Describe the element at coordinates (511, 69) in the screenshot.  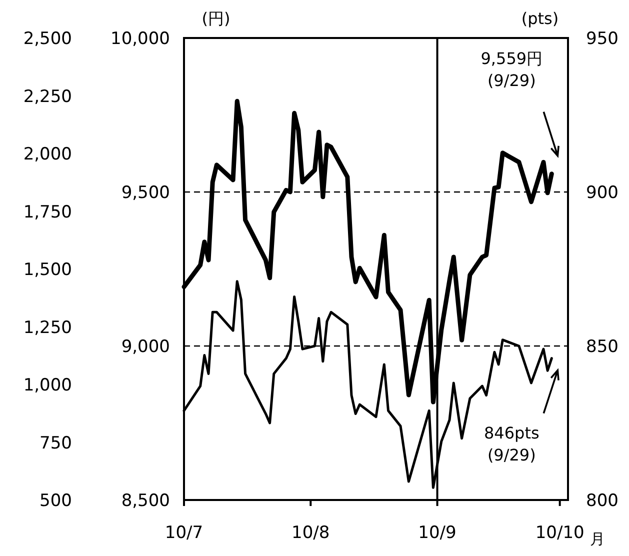
I see `annotation: 9,559円 (9/29)` at that location.